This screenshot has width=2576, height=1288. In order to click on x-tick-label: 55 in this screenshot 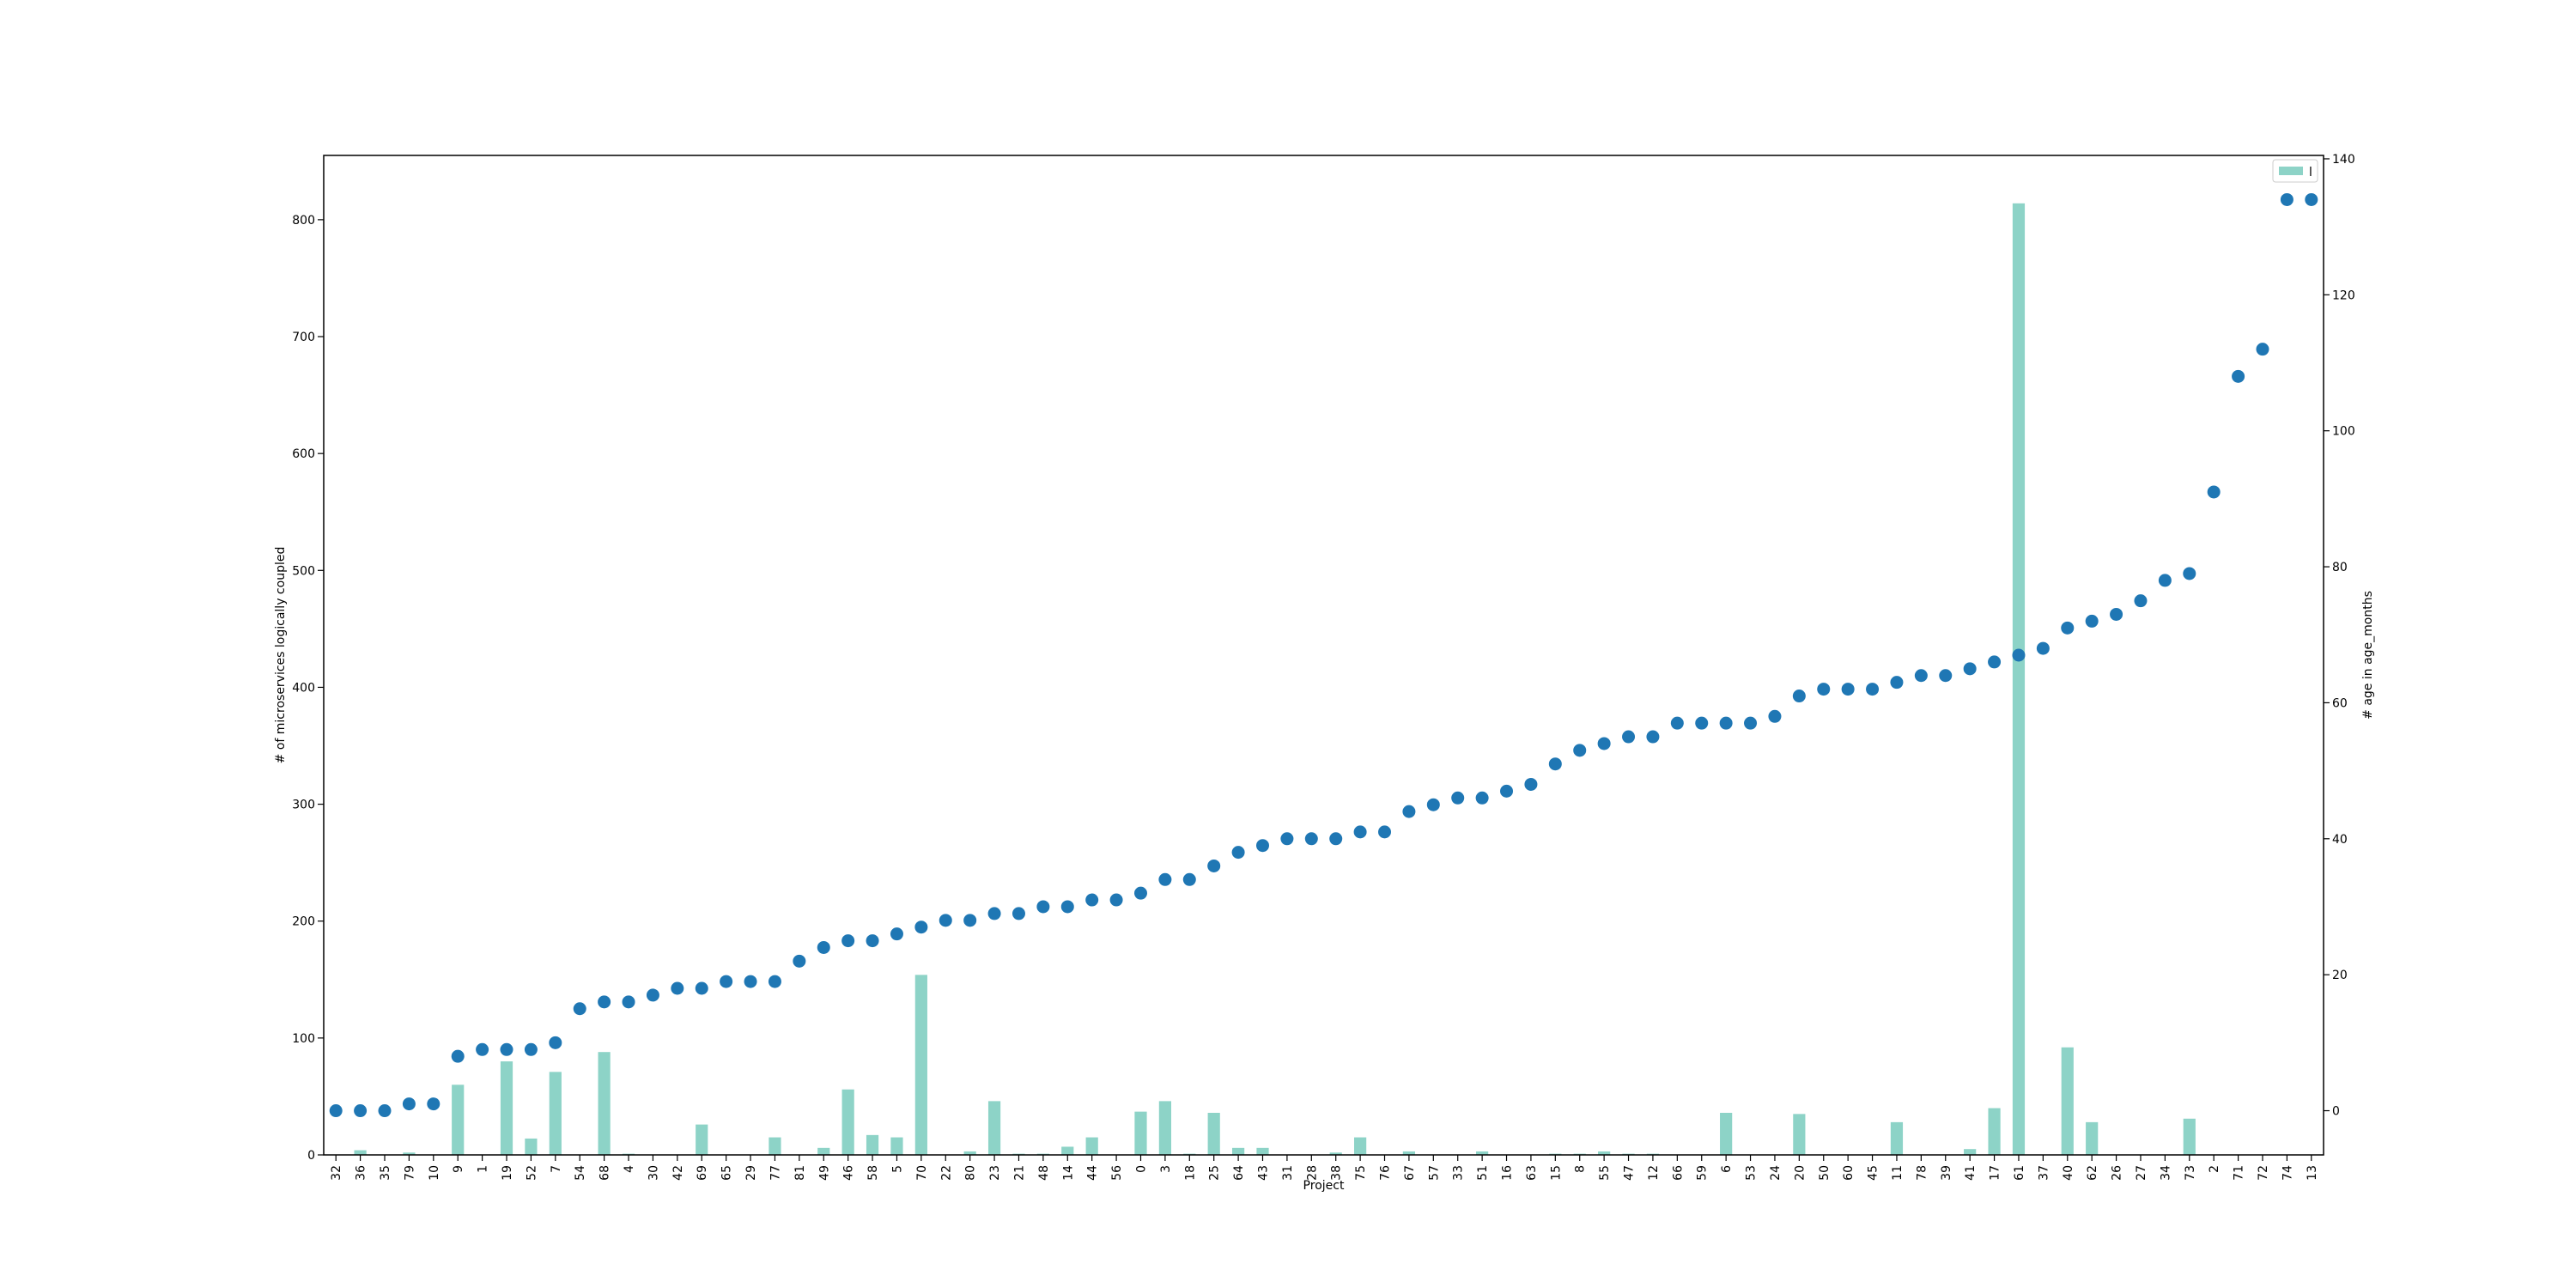, I will do `click(1605, 1173)`.